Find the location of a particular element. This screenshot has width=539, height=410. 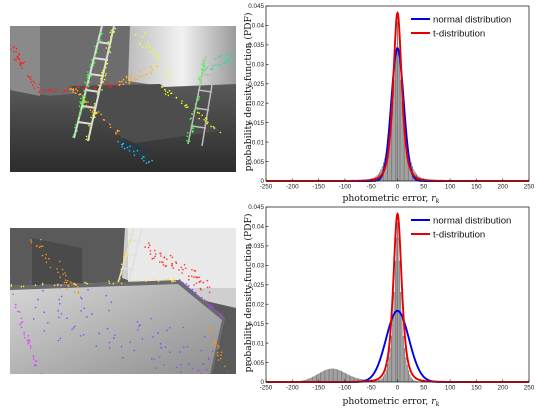

x-tick-label: -200 is located at coordinates (292, 187).